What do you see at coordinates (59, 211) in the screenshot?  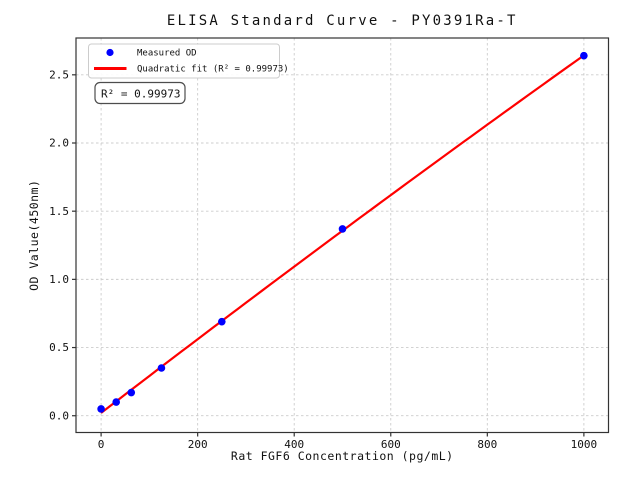 I see `y-tick-label: 1.5` at bounding box center [59, 211].